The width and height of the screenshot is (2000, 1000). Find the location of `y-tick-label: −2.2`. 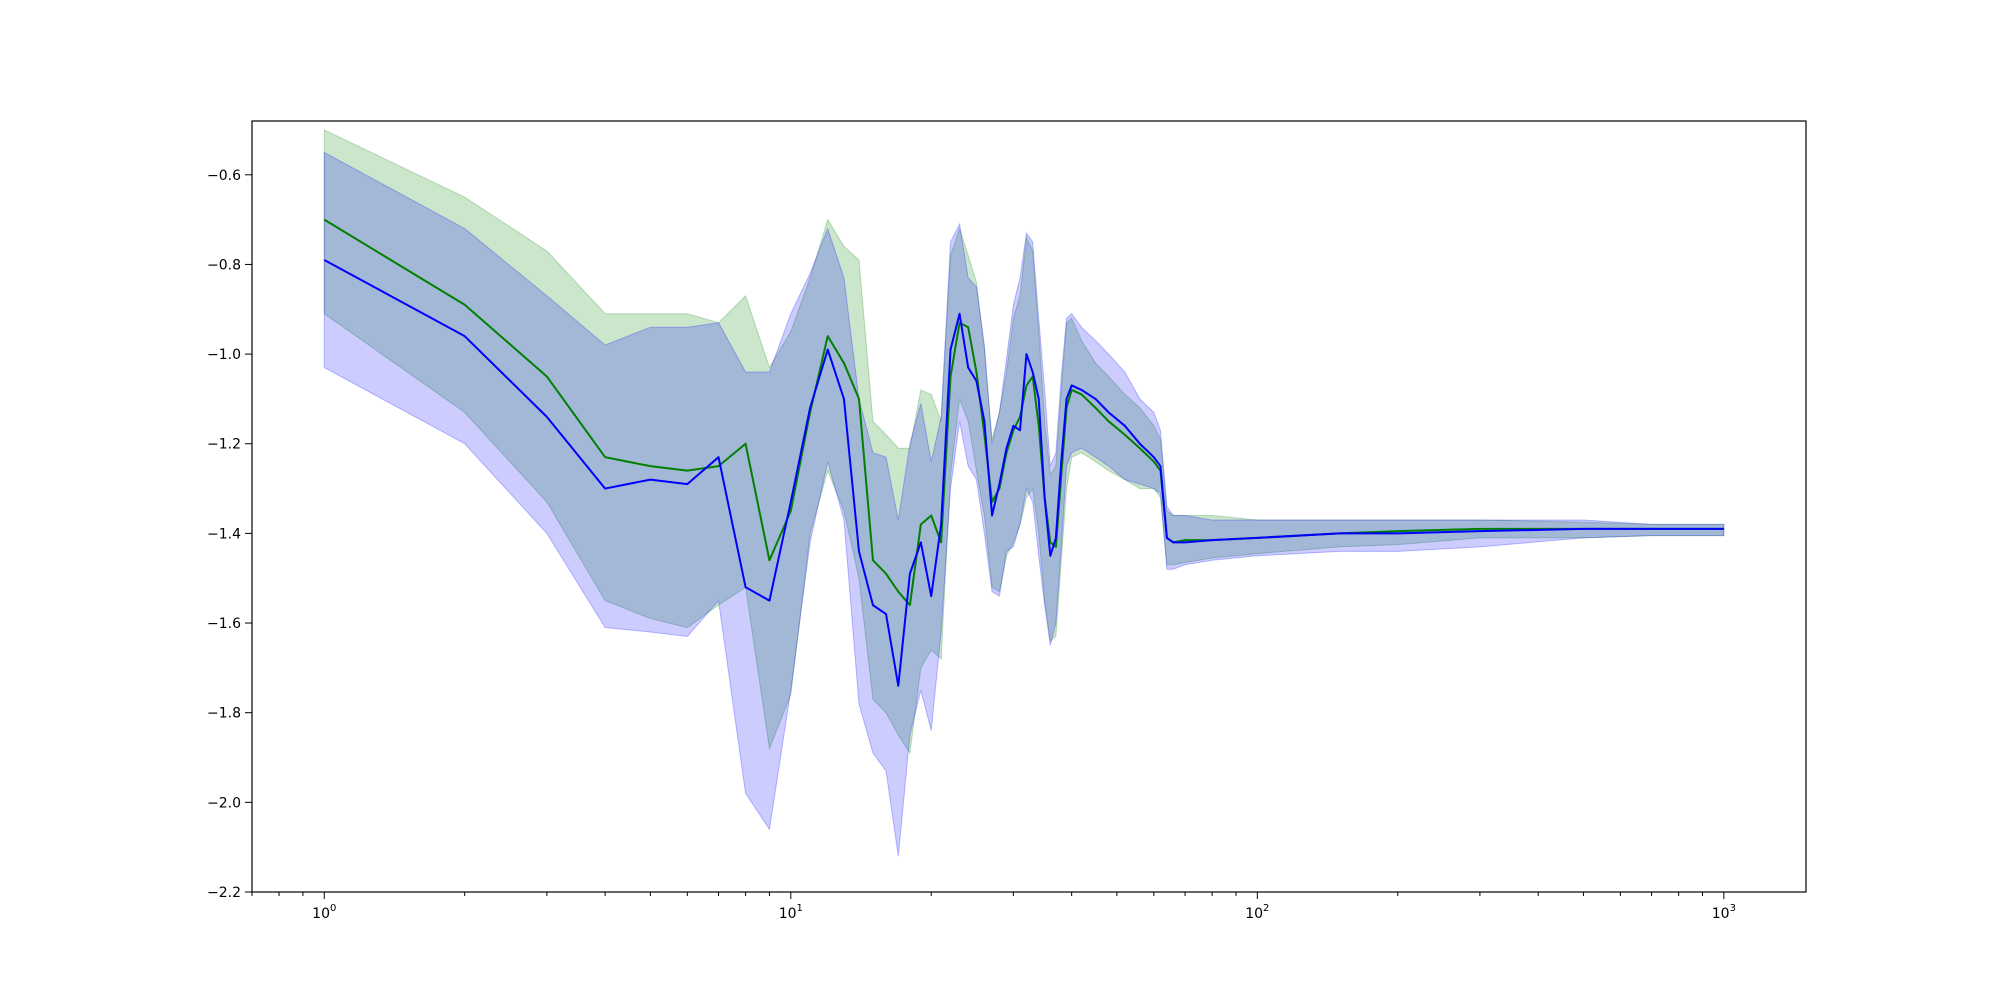

y-tick-label: −2.2 is located at coordinates (224, 893).